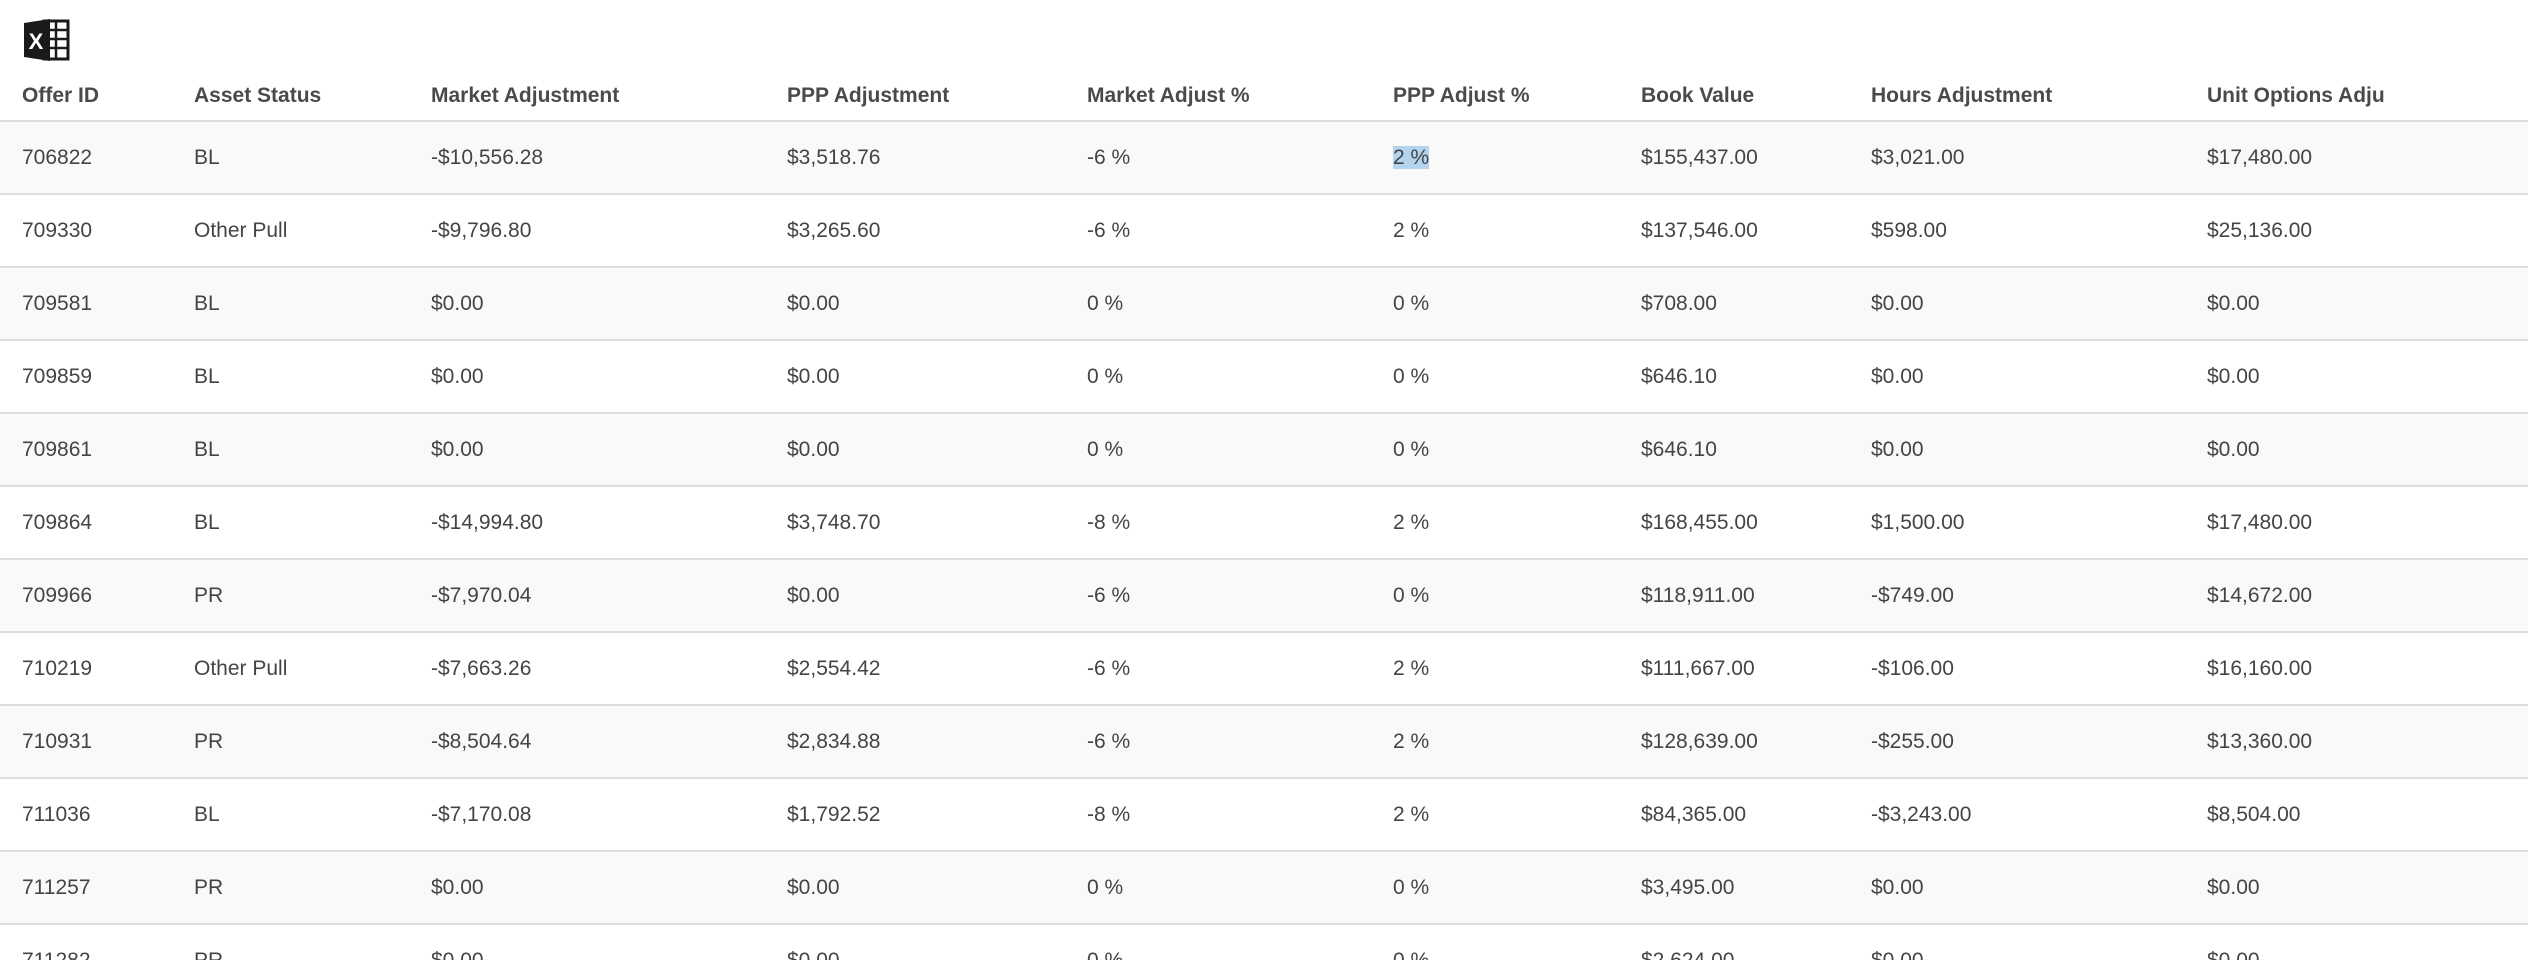 This screenshot has height=960, width=2528. I want to click on offer-id-cell: 709859, so click(86, 377).